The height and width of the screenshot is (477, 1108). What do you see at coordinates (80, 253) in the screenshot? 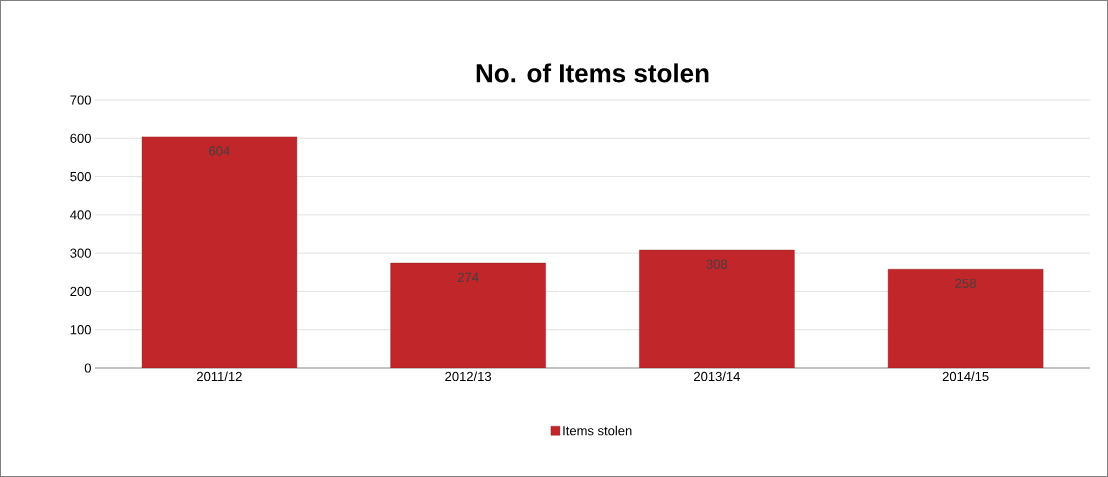
I see `y-tick-label: 300` at bounding box center [80, 253].